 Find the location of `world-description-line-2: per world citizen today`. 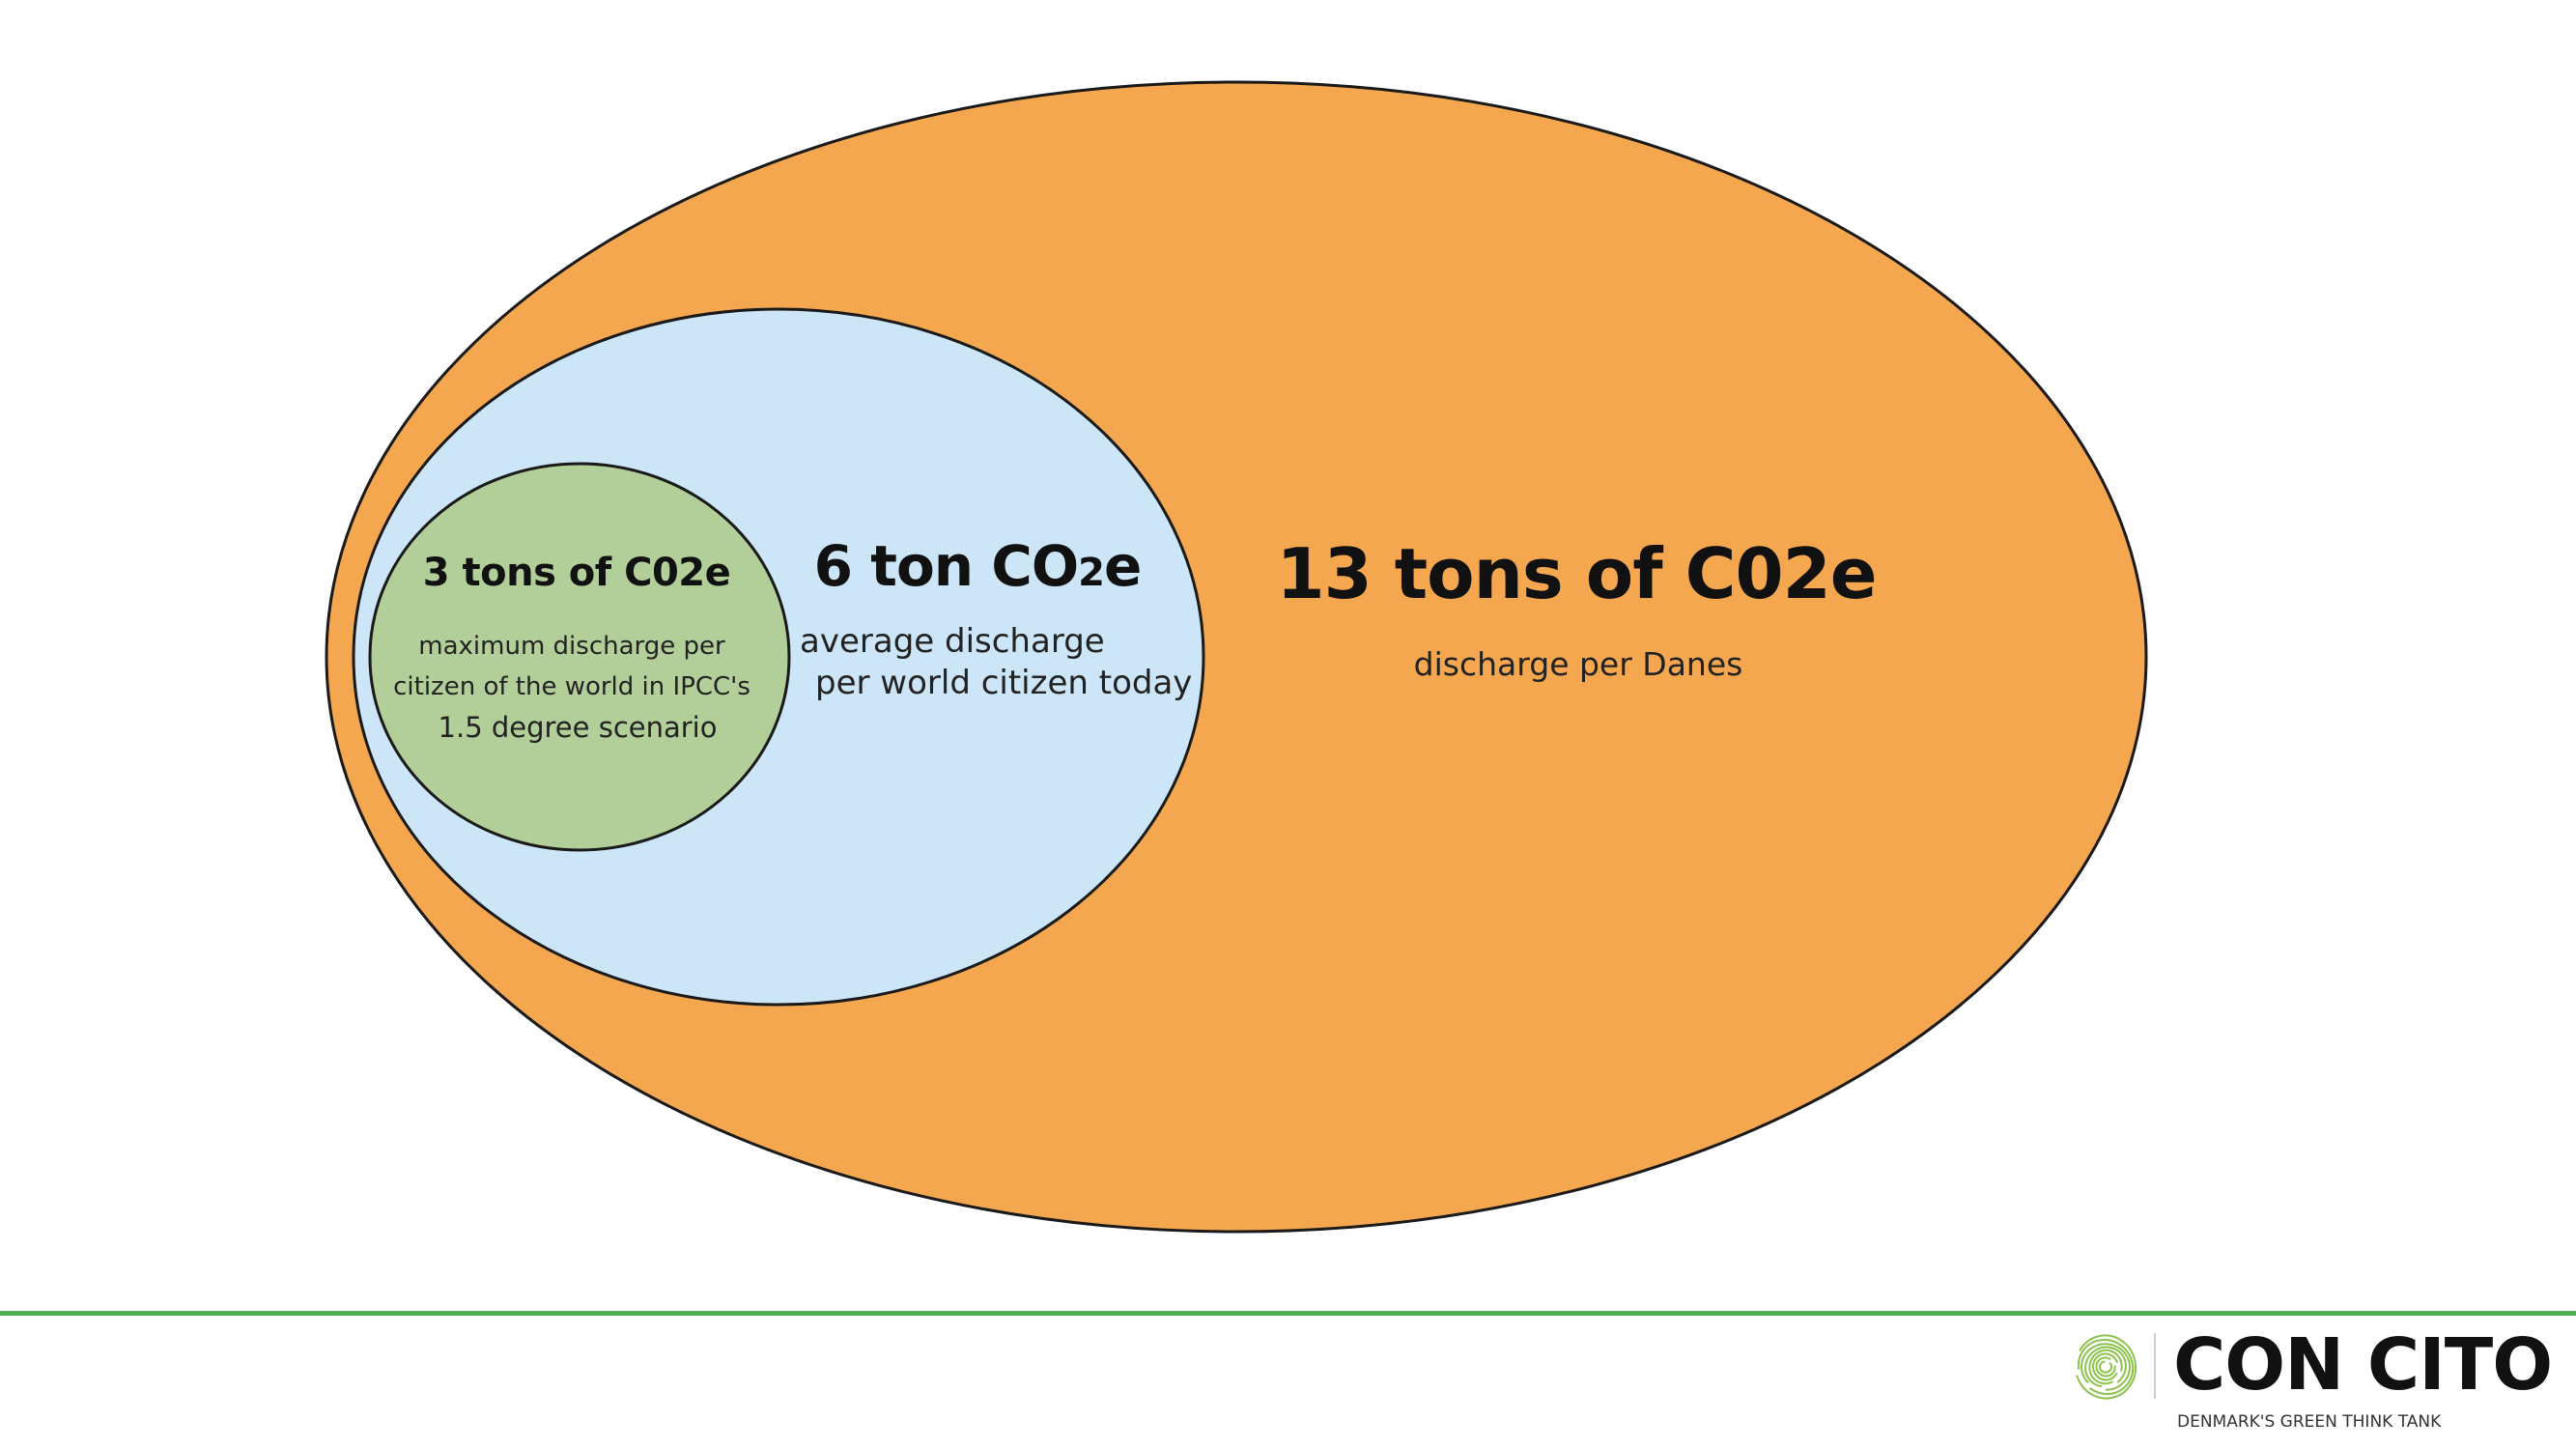

world-description-line-2: per world citizen today is located at coordinates (1004, 683).